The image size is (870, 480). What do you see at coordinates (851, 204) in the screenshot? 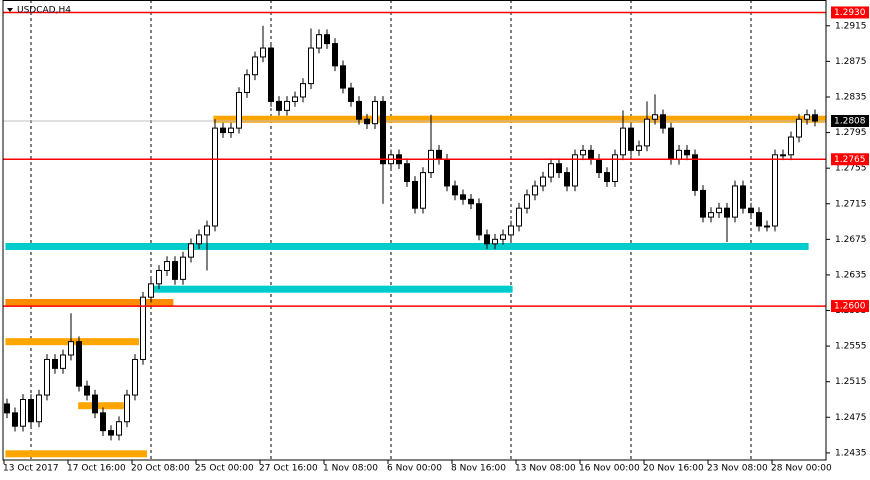
I see `y-tick-label: 1.2715` at bounding box center [851, 204].